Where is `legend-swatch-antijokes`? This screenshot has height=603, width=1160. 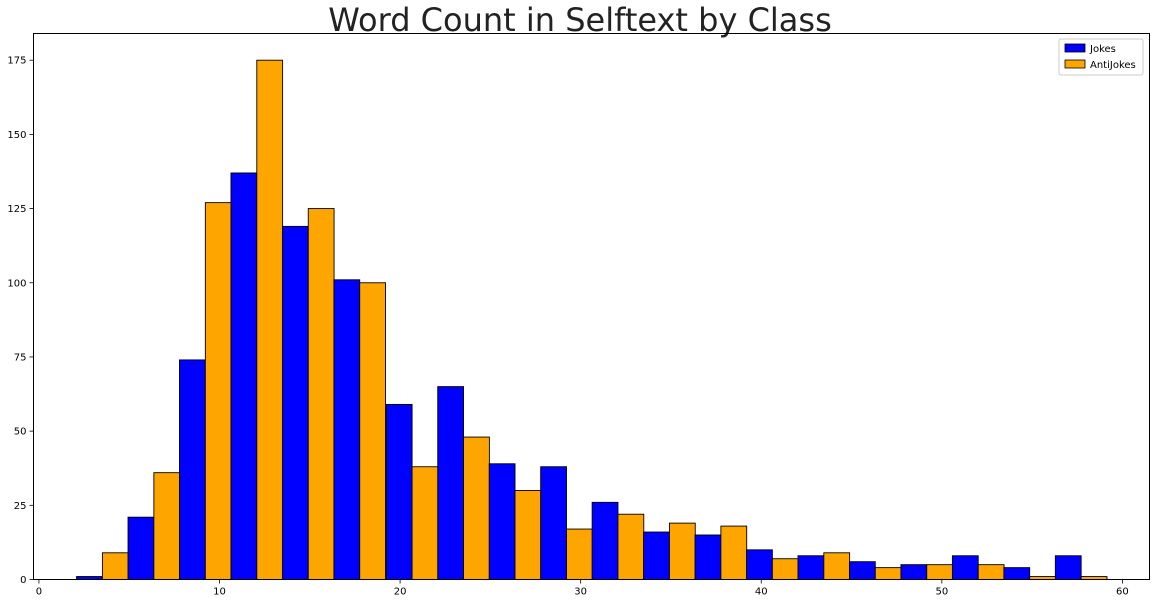 legend-swatch-antijokes is located at coordinates (1075, 64).